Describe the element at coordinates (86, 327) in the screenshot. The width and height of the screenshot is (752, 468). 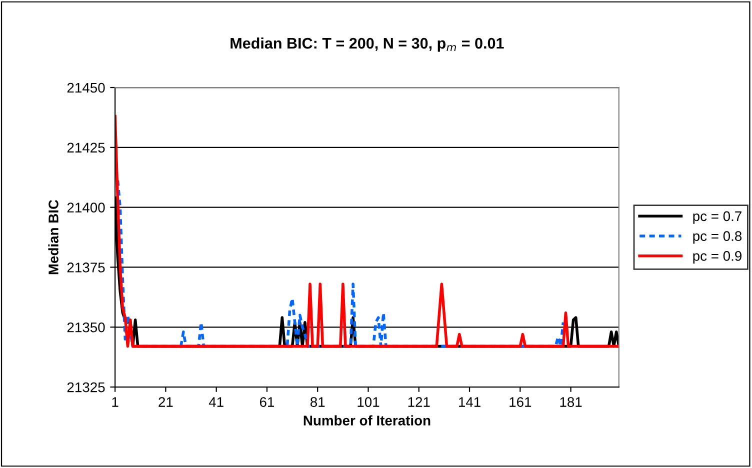
I see `y-tick-label: 21350` at that location.